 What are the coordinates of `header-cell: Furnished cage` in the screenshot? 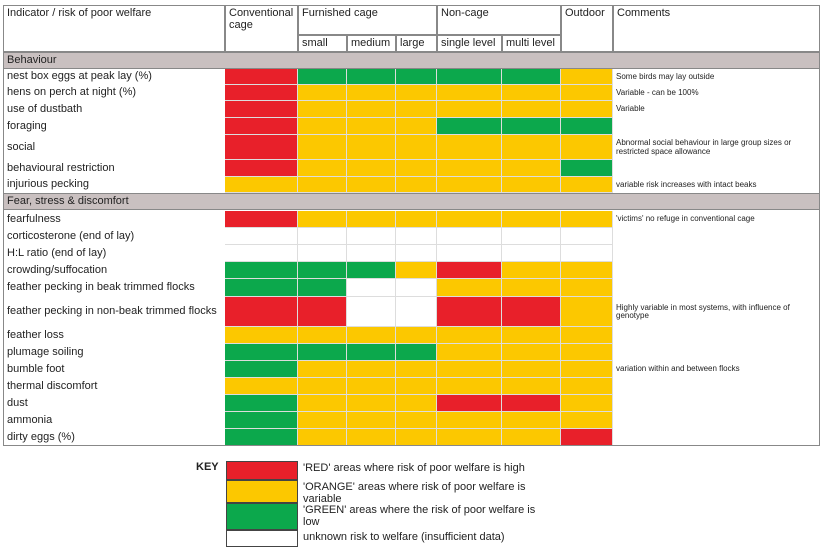 It's located at (367, 20).